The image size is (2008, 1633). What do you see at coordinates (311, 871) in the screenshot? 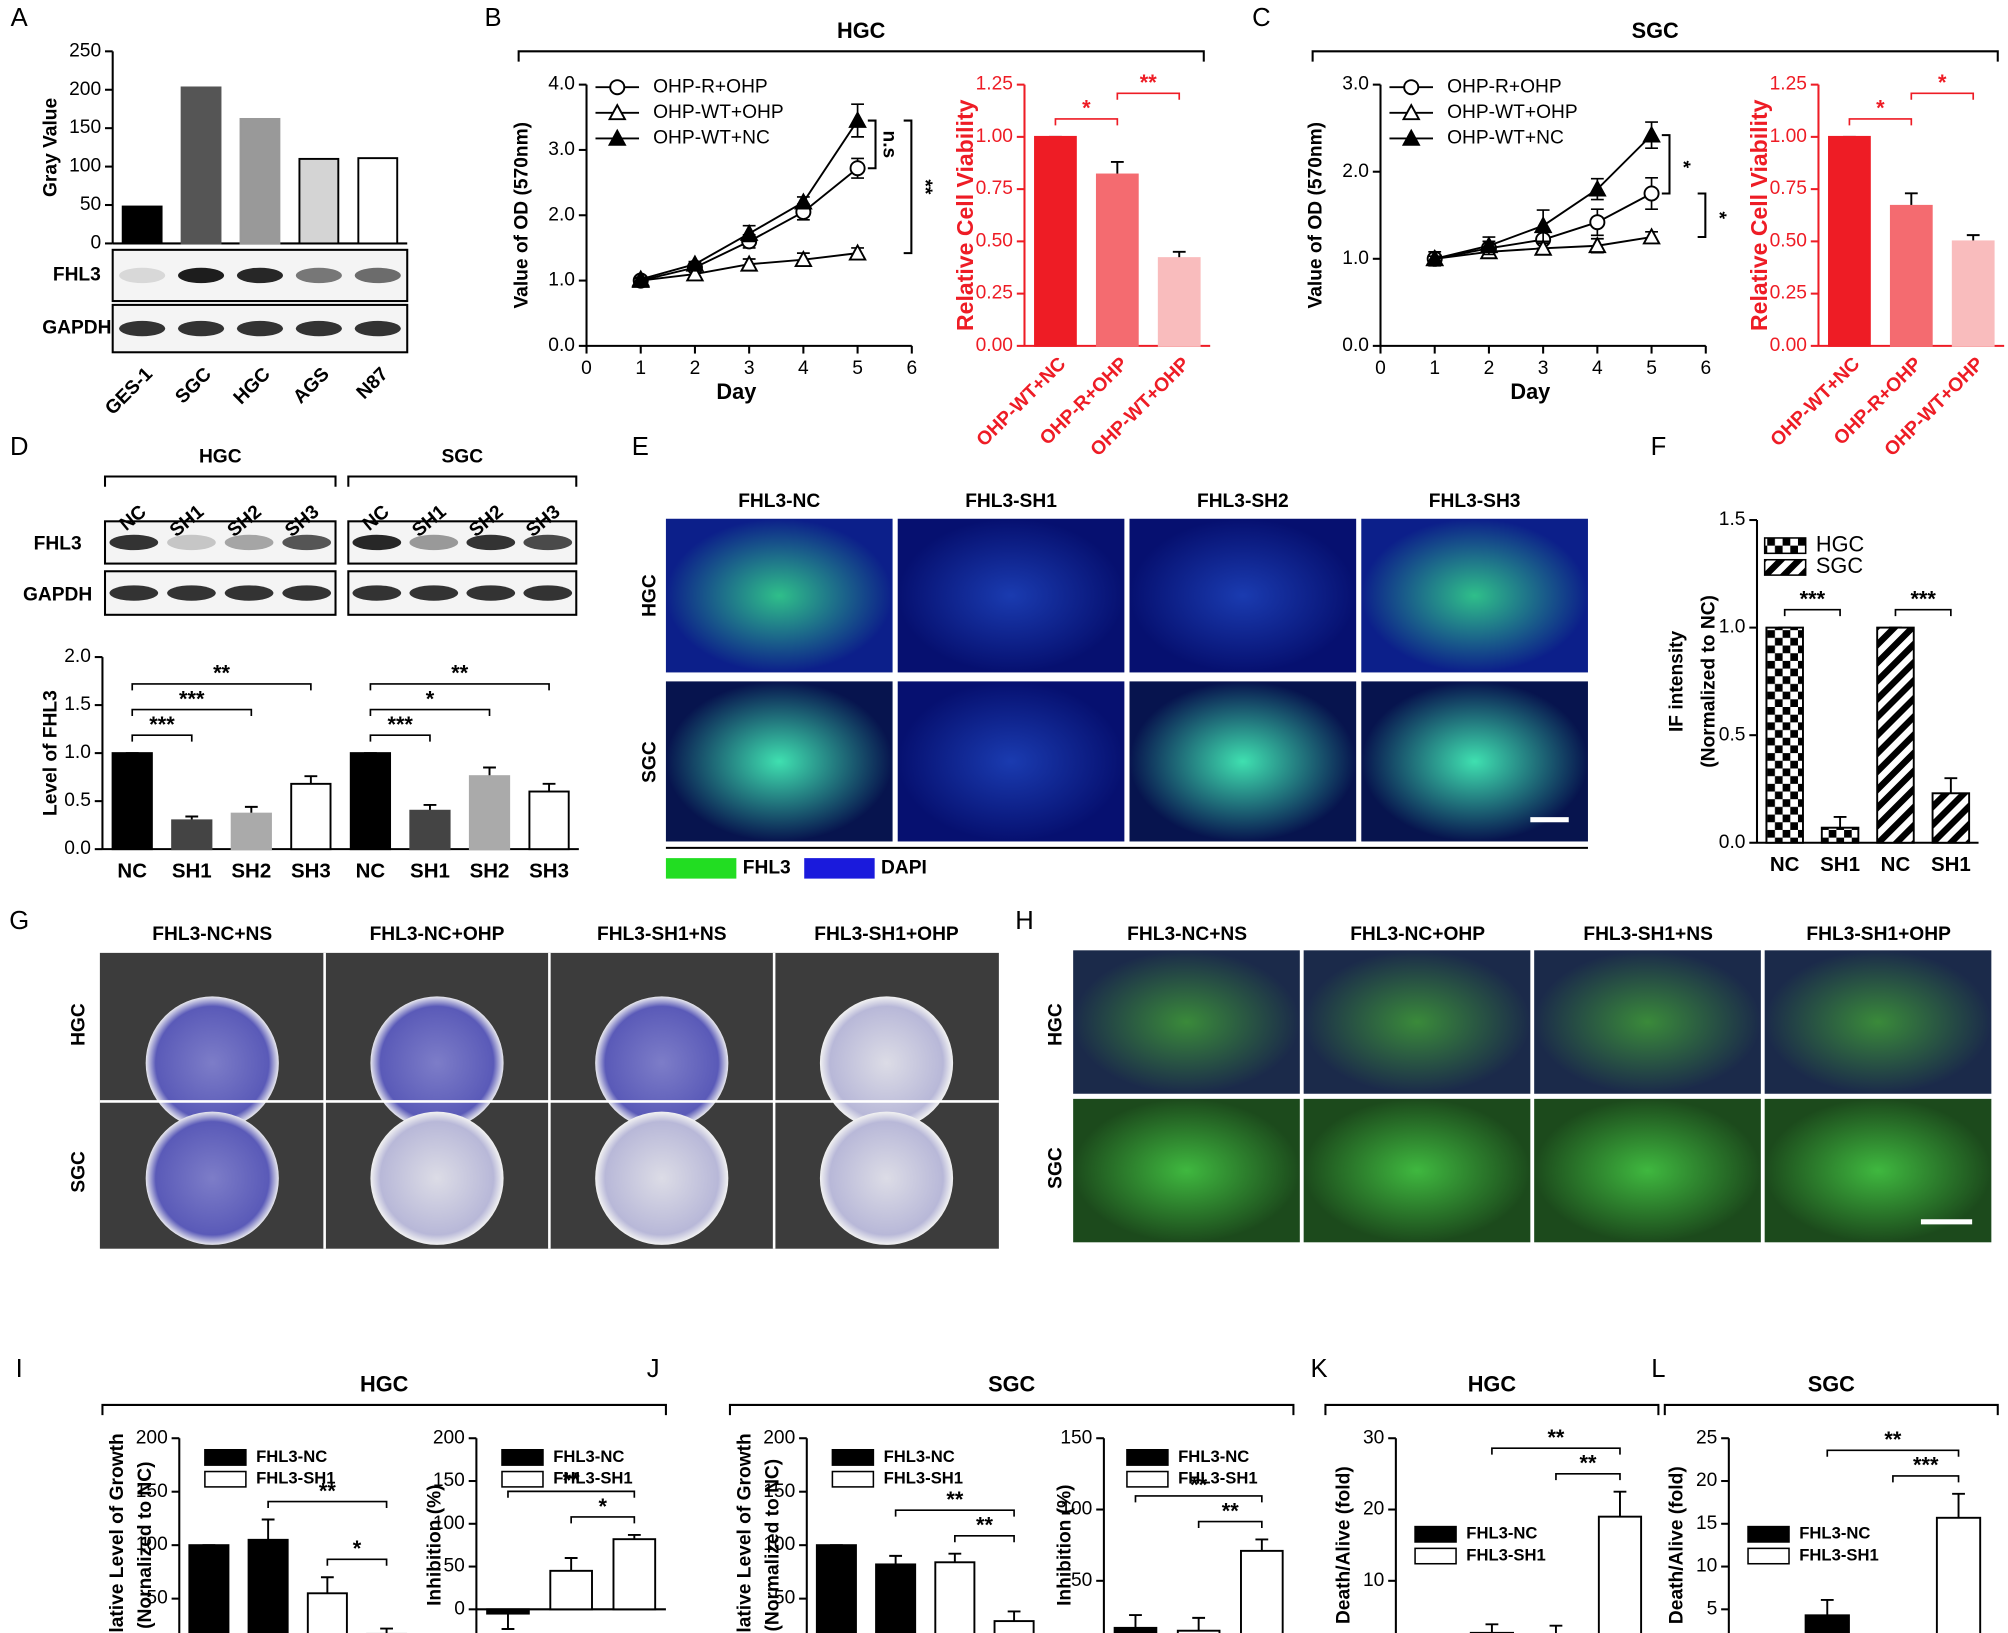
I see `x-tick-label: SH3` at bounding box center [311, 871].